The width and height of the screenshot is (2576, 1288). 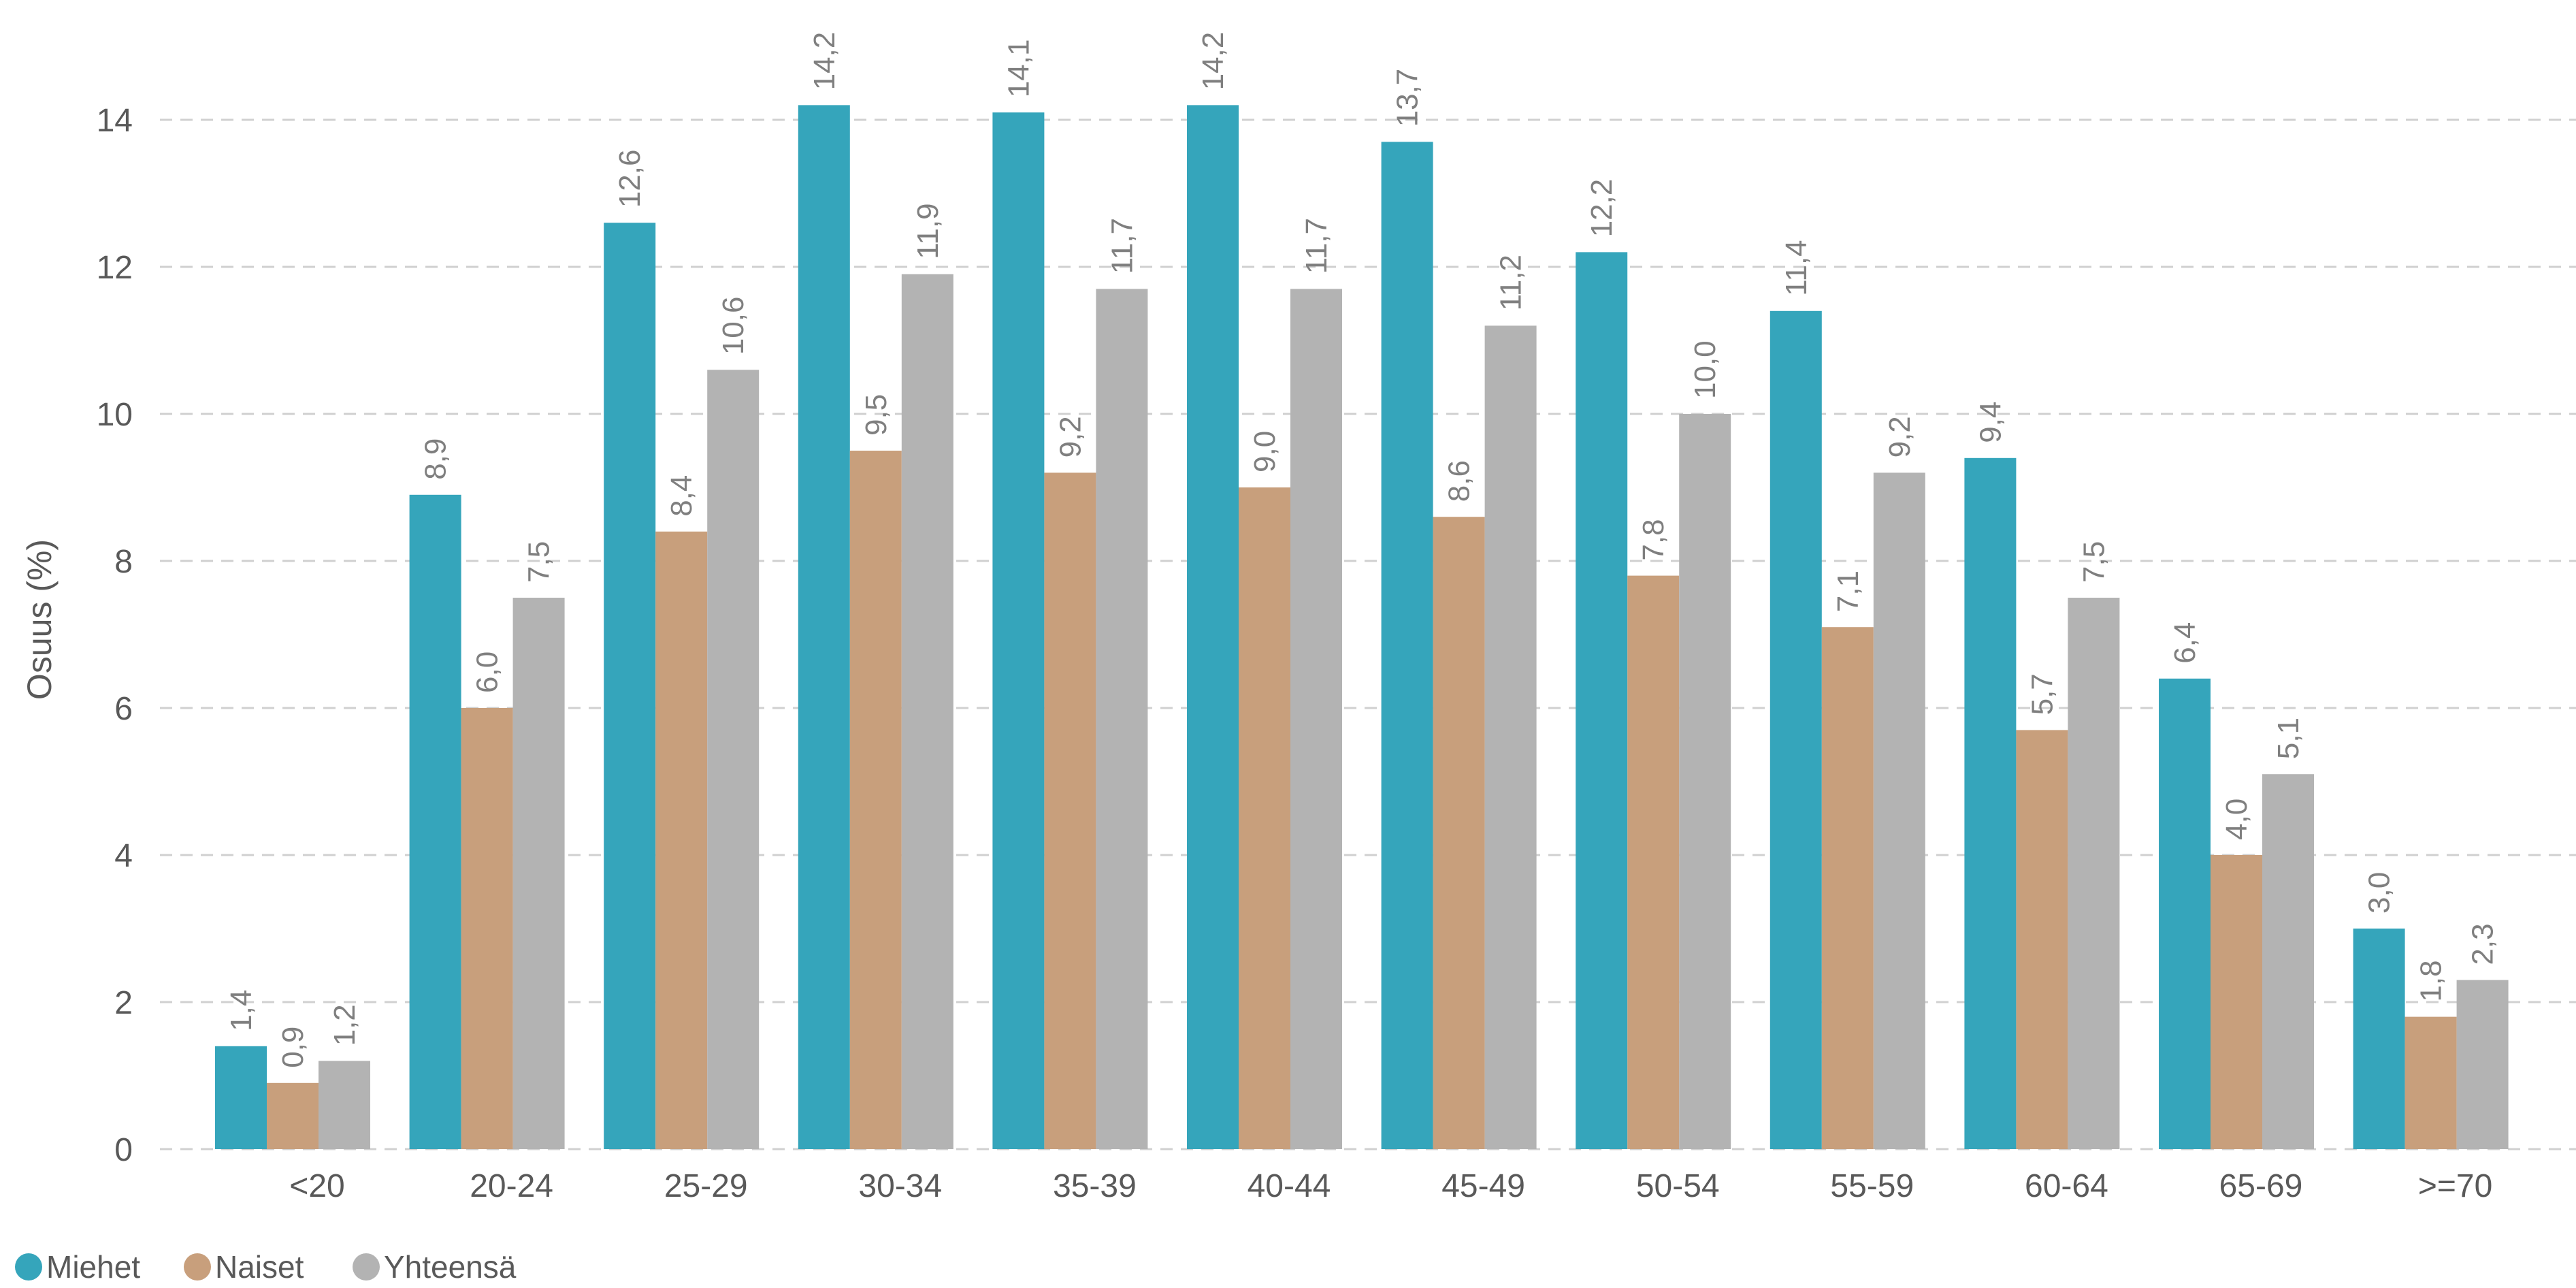 What do you see at coordinates (2455, 1186) in the screenshot?
I see `x-tick-label: >=70` at bounding box center [2455, 1186].